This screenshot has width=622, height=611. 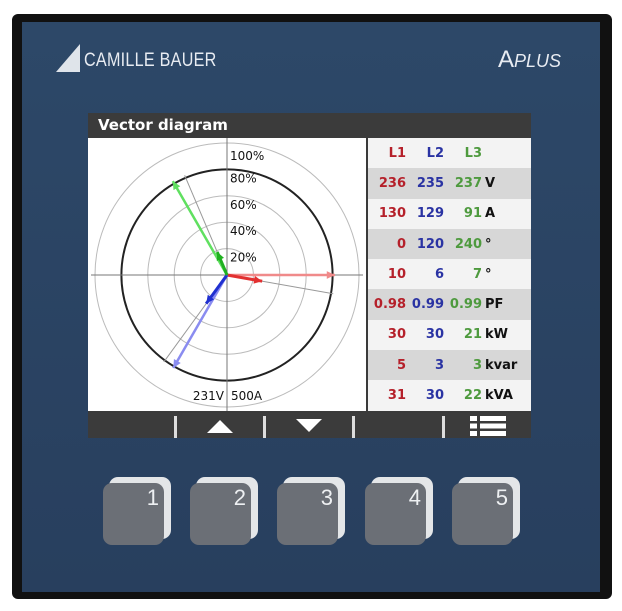 I want to click on logo-text: CAMILLE BAUER, so click(x=150, y=60).